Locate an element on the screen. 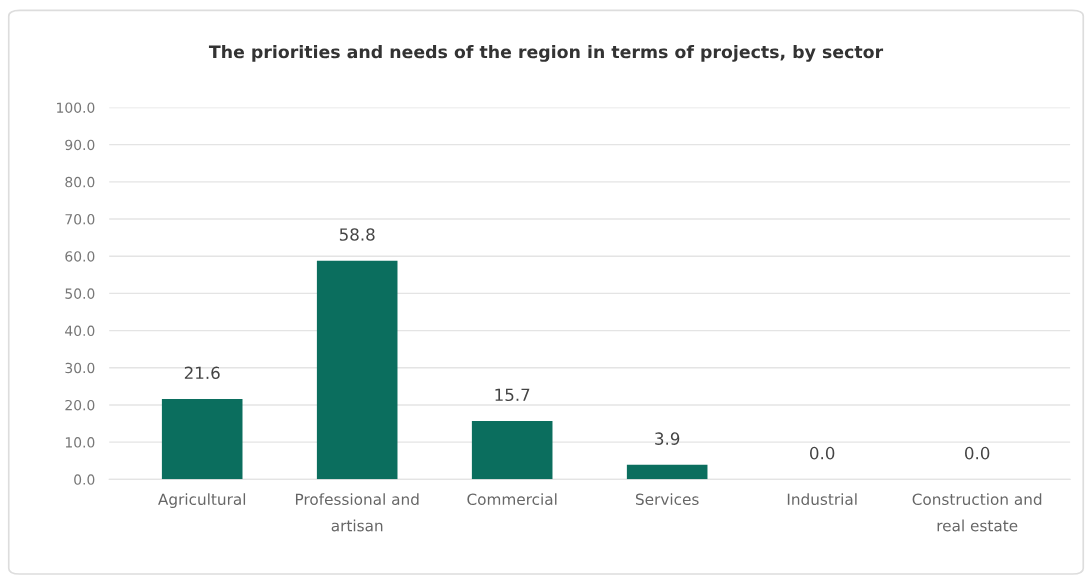  y-tick-label: 20.0 is located at coordinates (80, 405).